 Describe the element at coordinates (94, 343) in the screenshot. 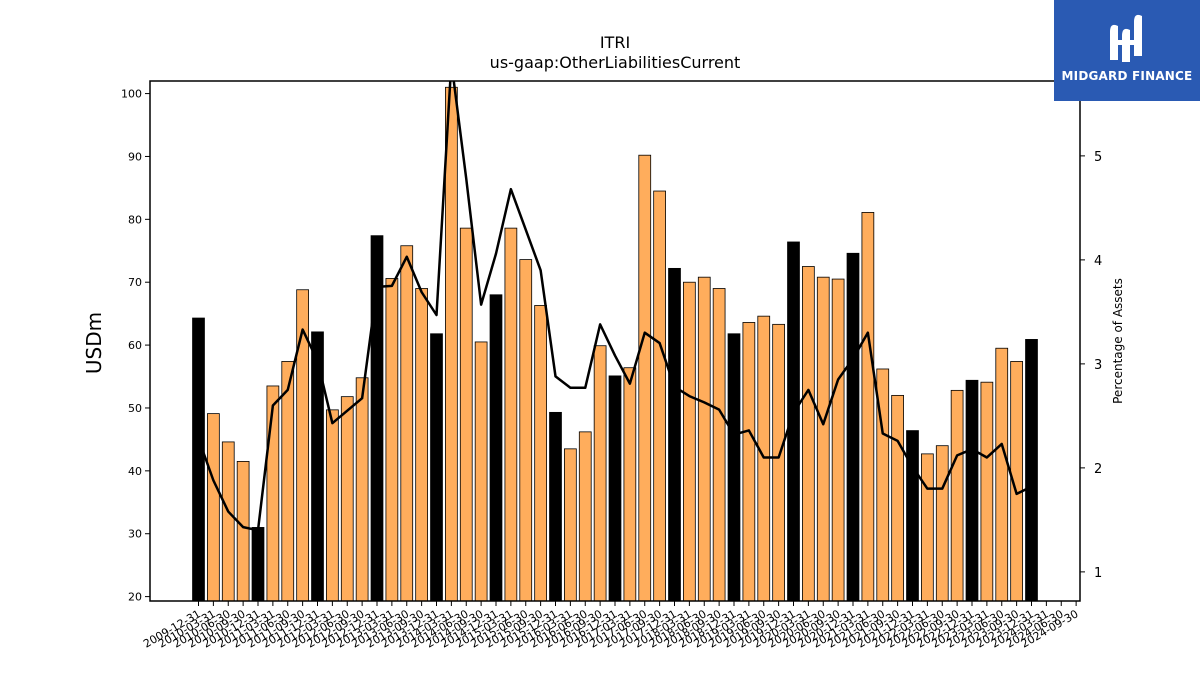

I see `y-axis-label: USDm` at that location.